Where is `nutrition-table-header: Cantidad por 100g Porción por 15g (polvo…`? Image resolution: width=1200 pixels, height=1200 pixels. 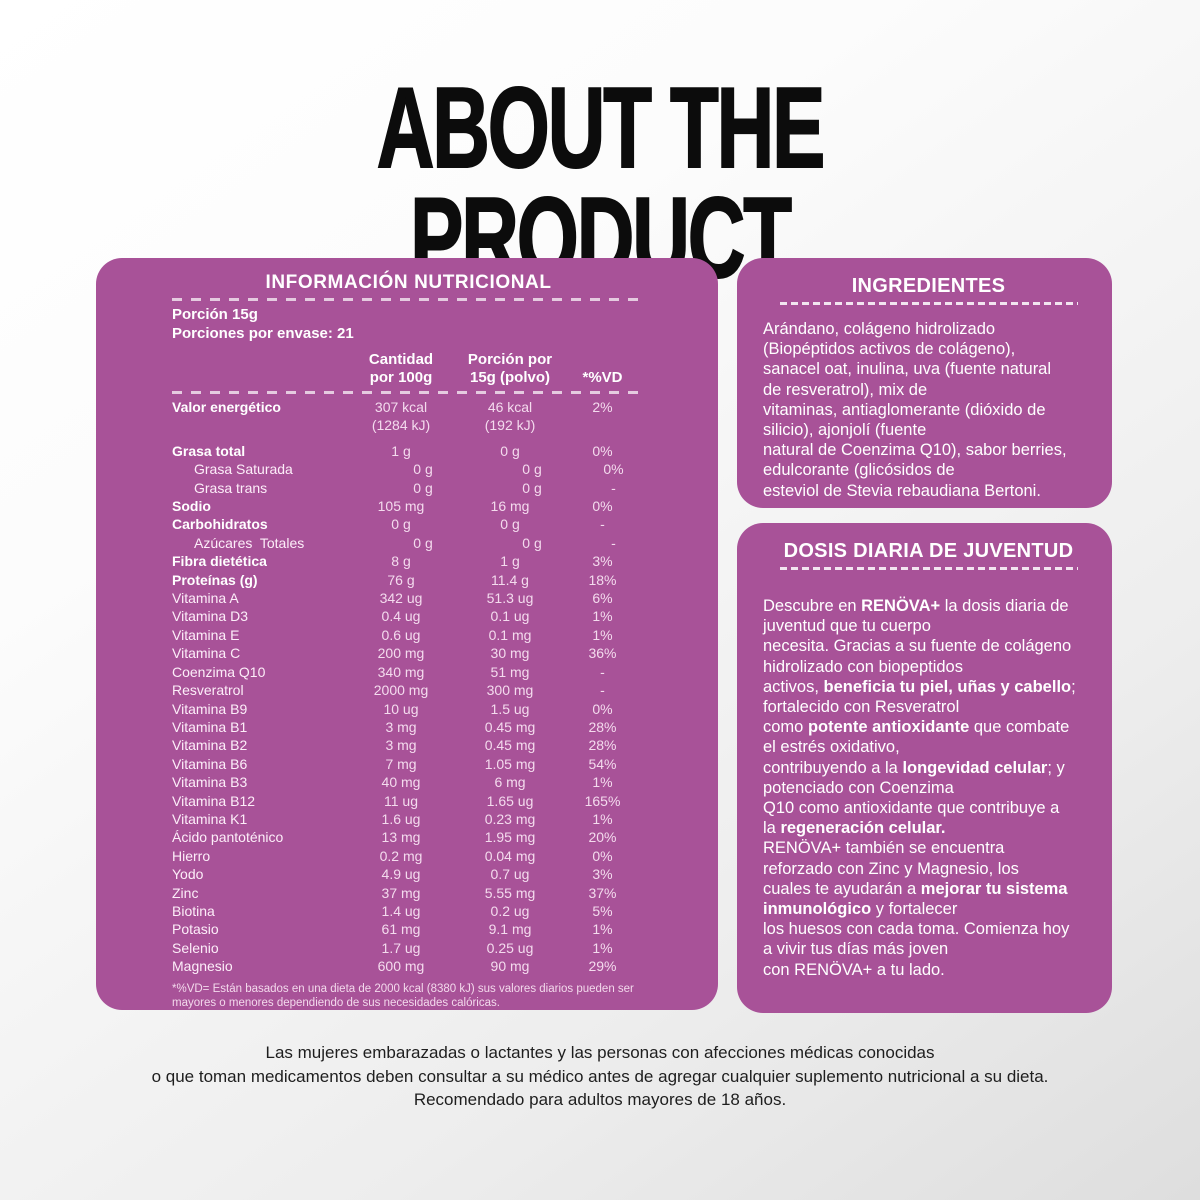 nutrition-table-header: Cantidad por 100g Porción por 15g (polvo… is located at coordinates (408, 369).